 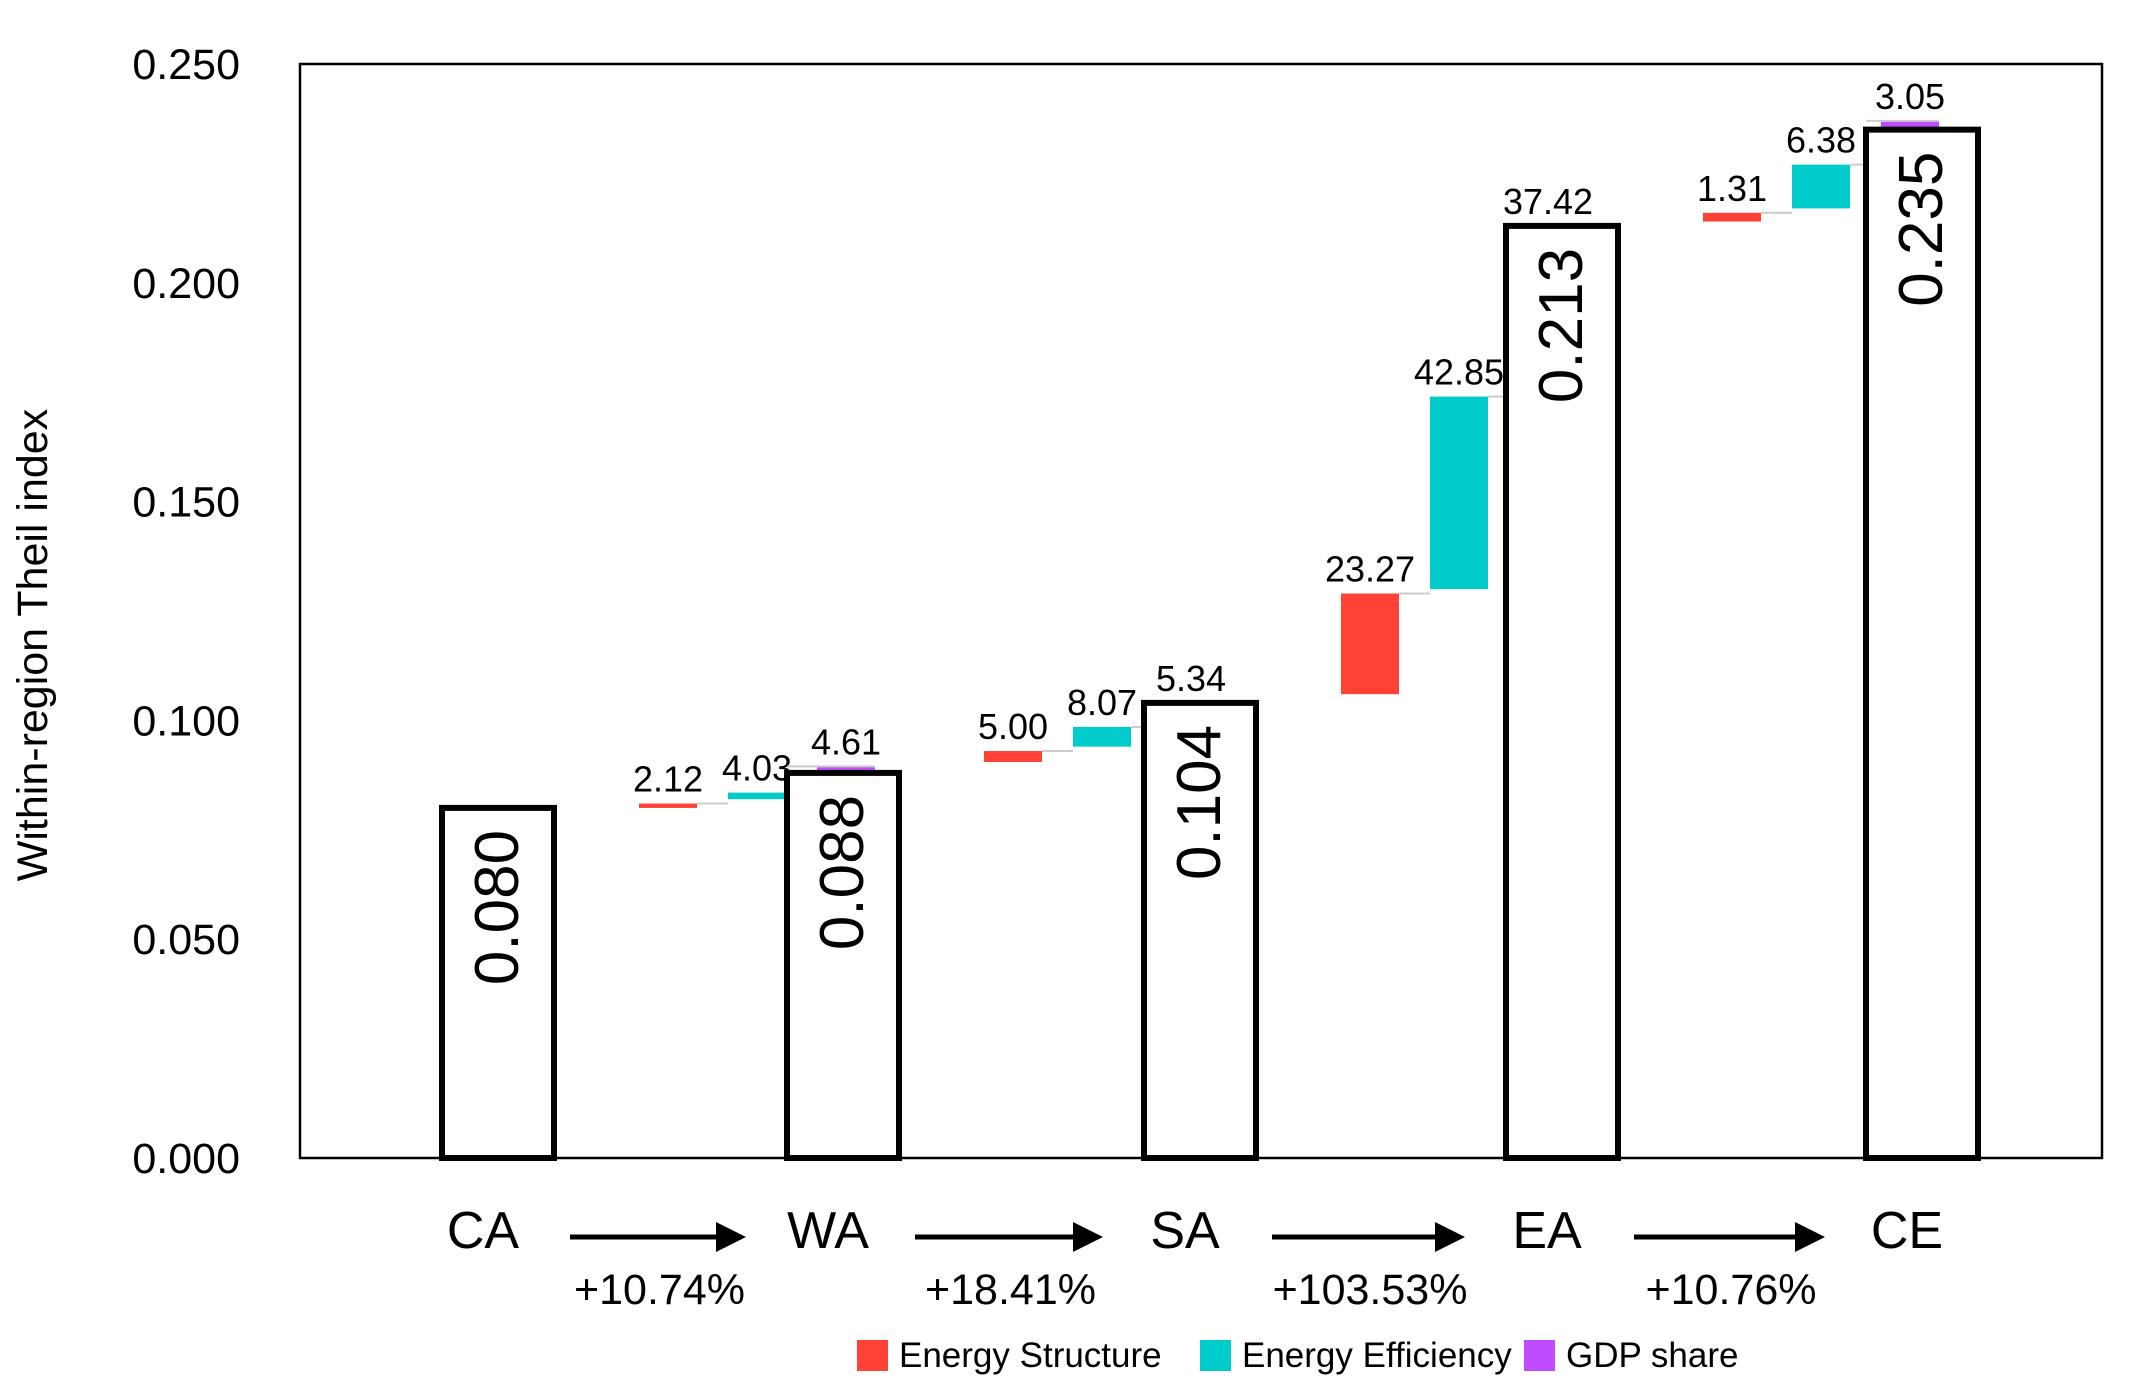 I want to click on transition-change-label: +10.74%, so click(x=659, y=1290).